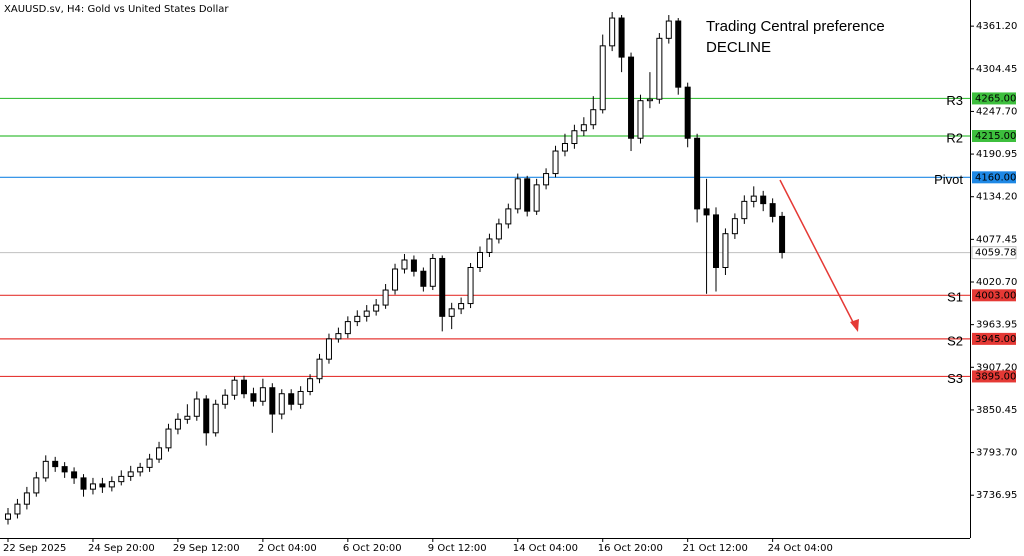 Image resolution: width=1024 pixels, height=556 pixels. I want to click on x-tick-label: 24 Oct 04:00, so click(800, 548).